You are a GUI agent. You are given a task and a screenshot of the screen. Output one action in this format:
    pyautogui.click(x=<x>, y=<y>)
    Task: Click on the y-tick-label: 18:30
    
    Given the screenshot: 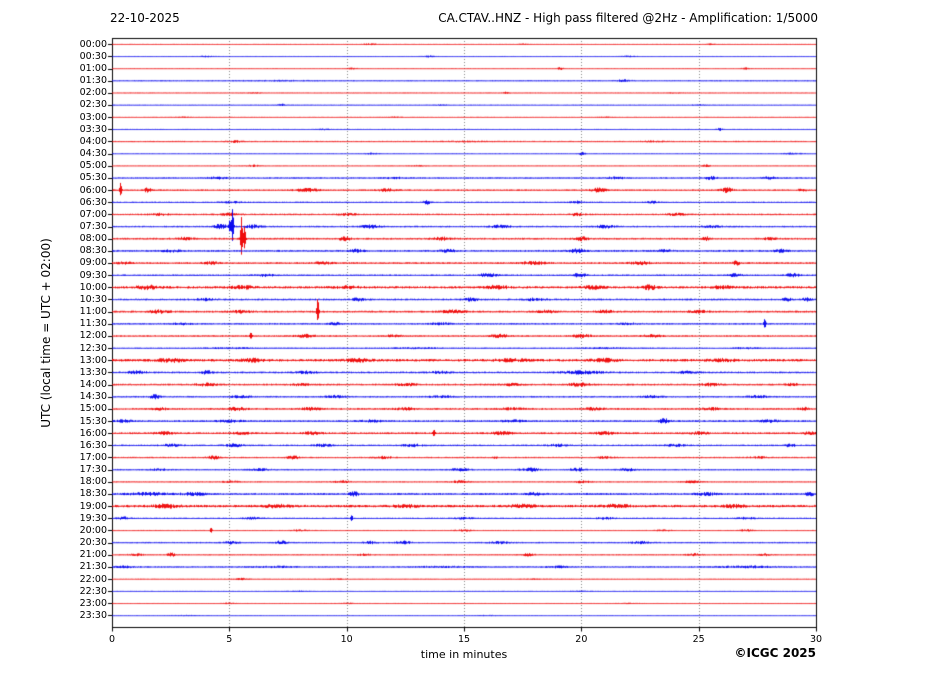 What is the action you would take?
    pyautogui.click(x=93, y=494)
    